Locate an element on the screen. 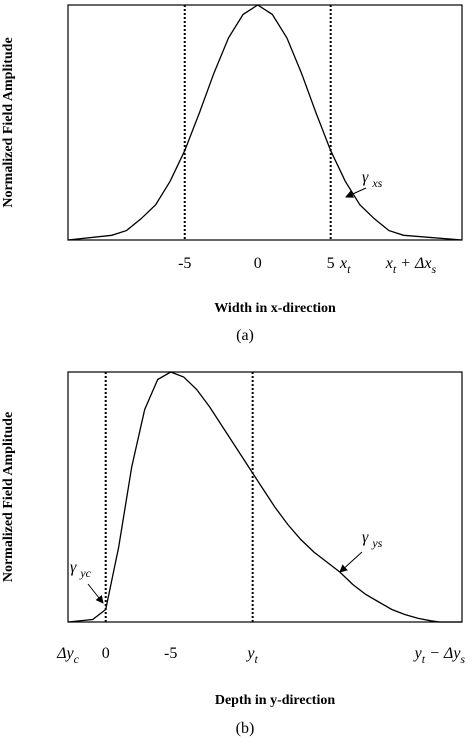  label-part: Δy is located at coordinates (65, 653).